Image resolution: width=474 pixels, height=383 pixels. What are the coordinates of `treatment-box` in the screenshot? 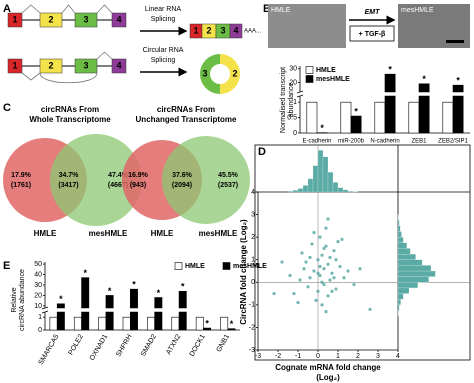 It's located at (372, 33).